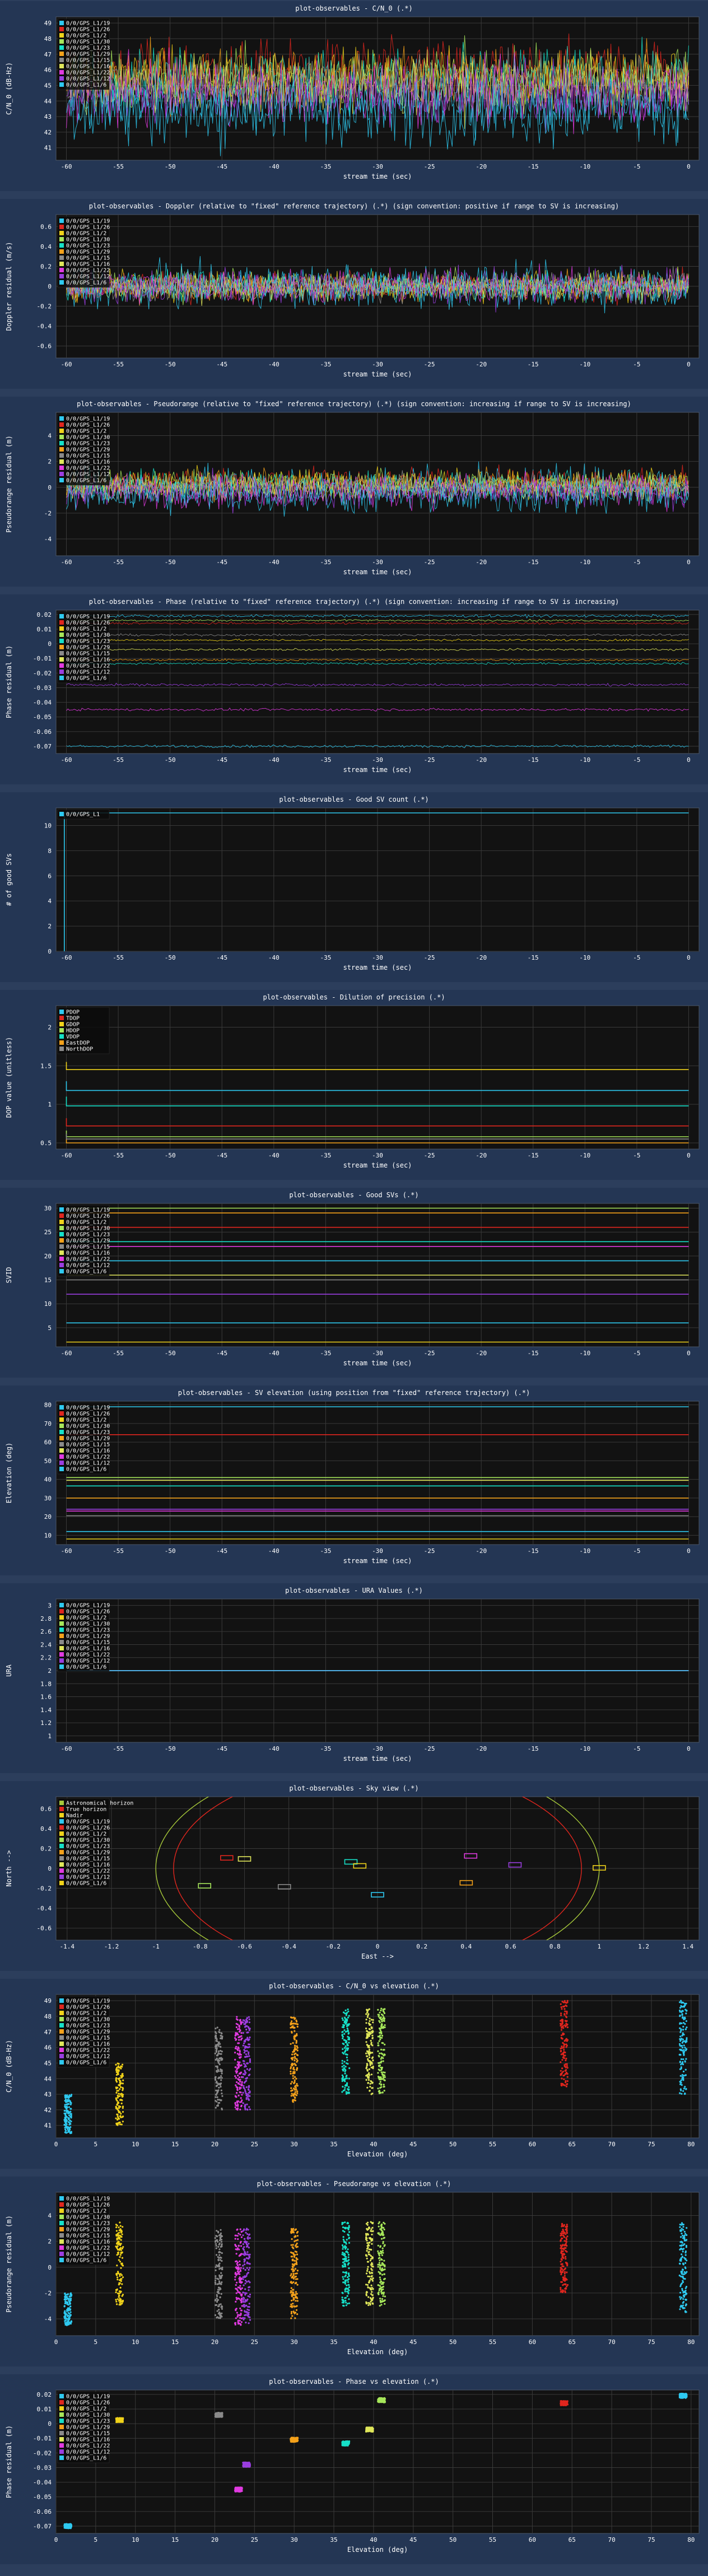  Describe the element at coordinates (61, 678) in the screenshot. I see `legend-swatch` at that location.